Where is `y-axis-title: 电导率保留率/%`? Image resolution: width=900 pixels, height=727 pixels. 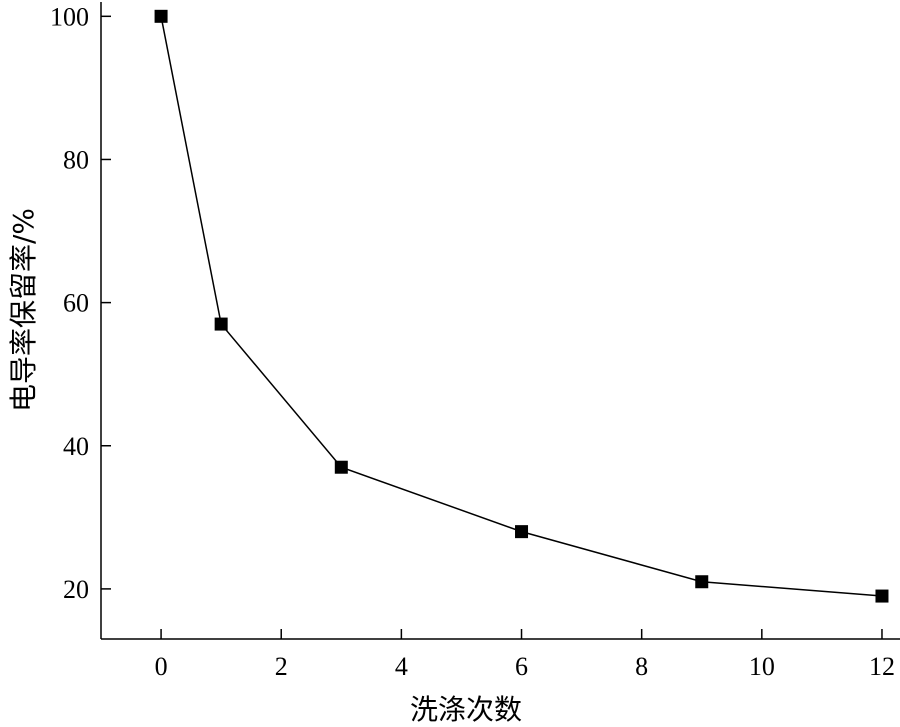 y-axis-title: 电导率保留率/% is located at coordinates (23, 310).